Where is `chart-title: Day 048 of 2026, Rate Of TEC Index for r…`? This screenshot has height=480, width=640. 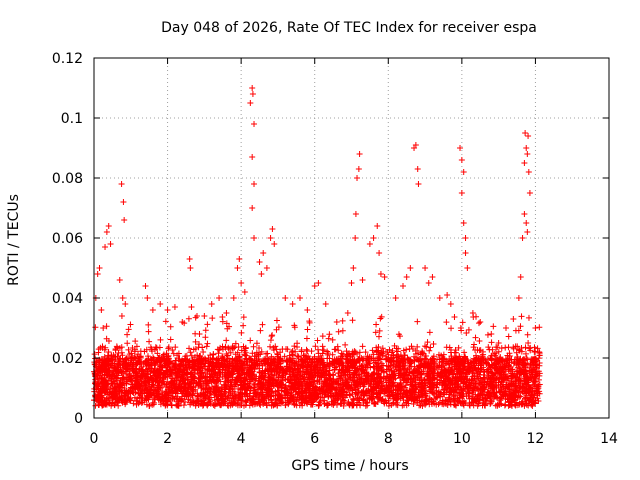 chart-title: Day 048 of 2026, Rate Of TEC Index for r… is located at coordinates (349, 28).